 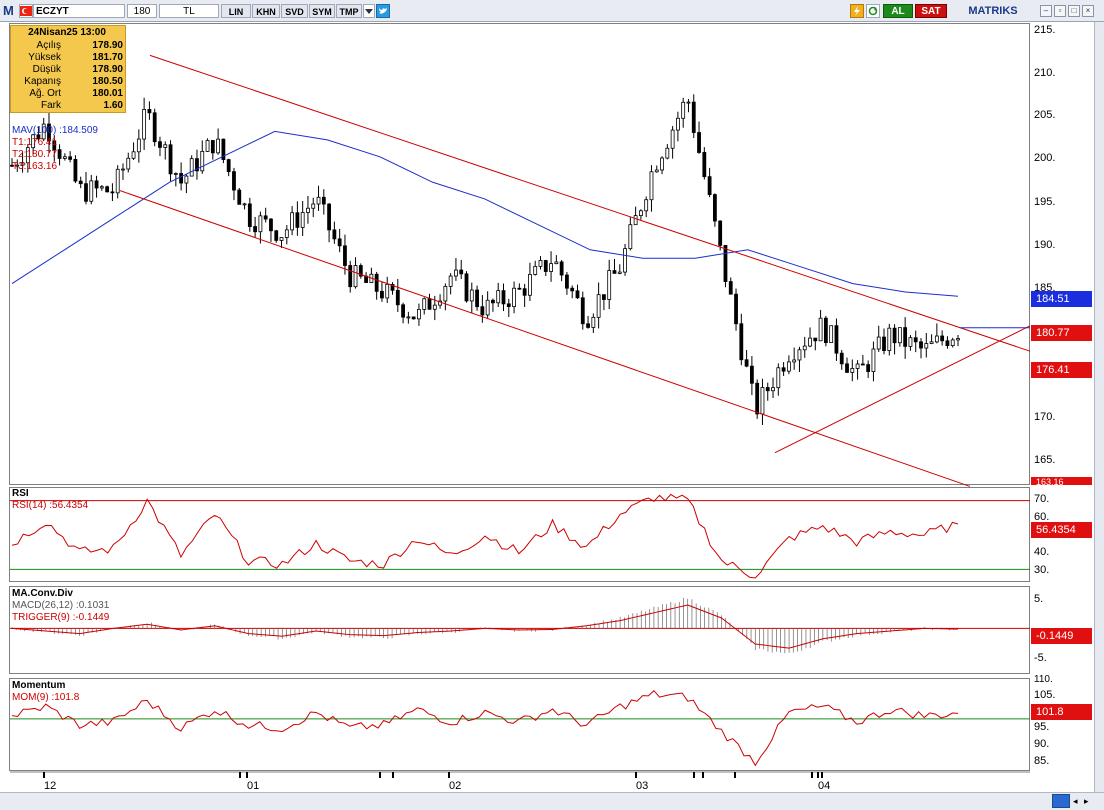 I want to click on svd-button: SVD, so click(x=294, y=11).